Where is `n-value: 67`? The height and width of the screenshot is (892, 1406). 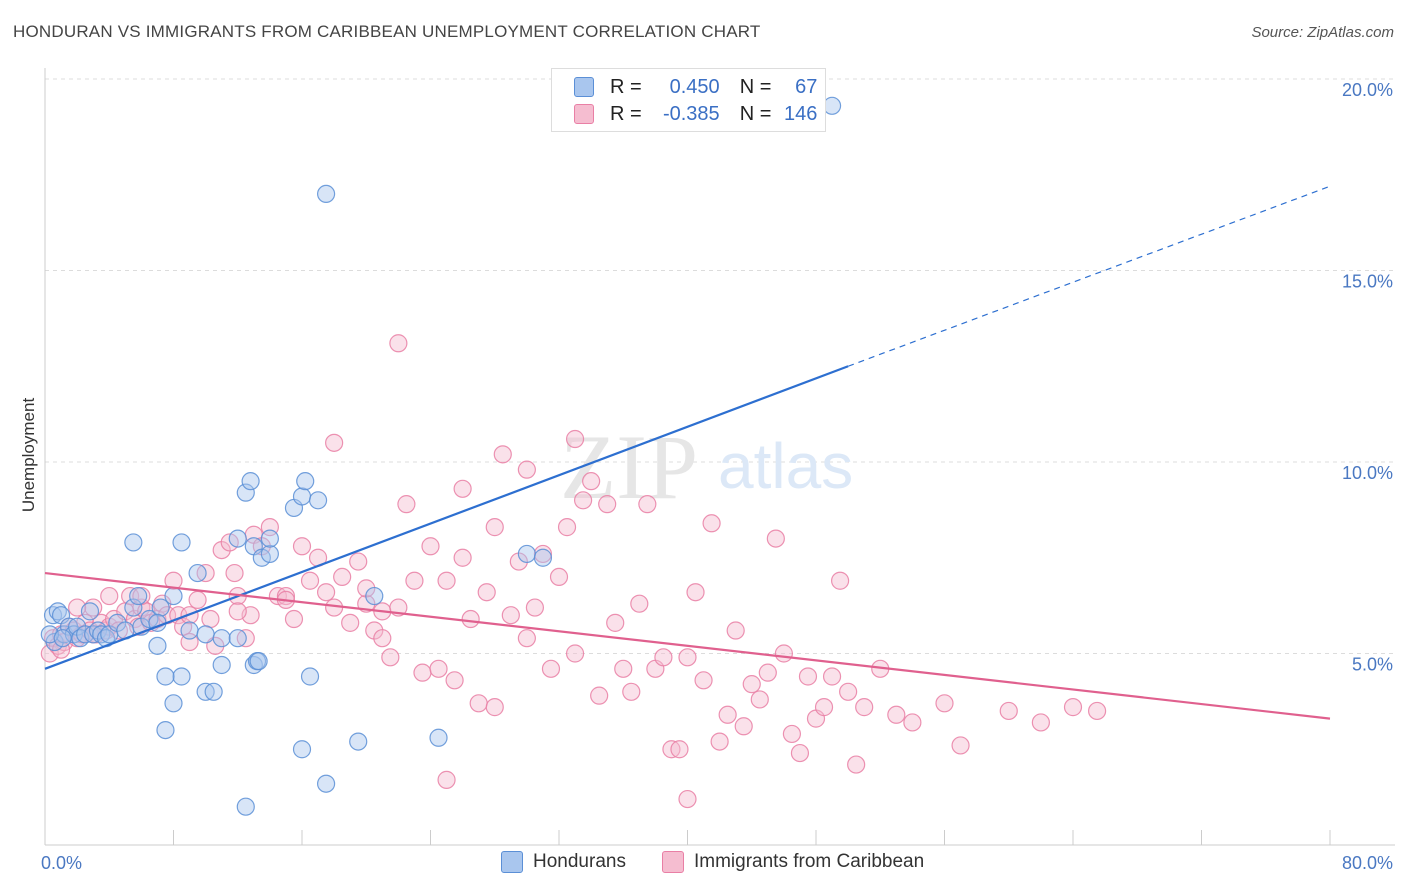 n-value: 67 is located at coordinates (806, 86).